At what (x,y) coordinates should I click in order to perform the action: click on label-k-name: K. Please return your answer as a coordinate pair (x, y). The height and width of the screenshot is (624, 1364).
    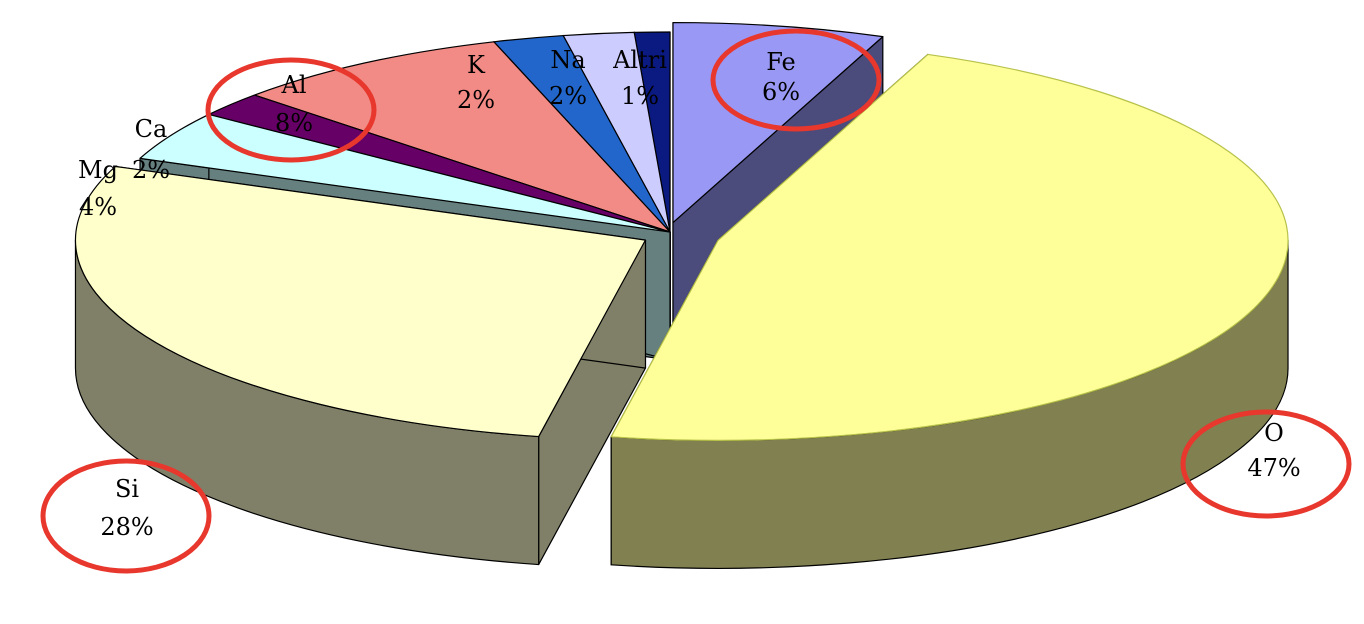
    Looking at the image, I should click on (476, 65).